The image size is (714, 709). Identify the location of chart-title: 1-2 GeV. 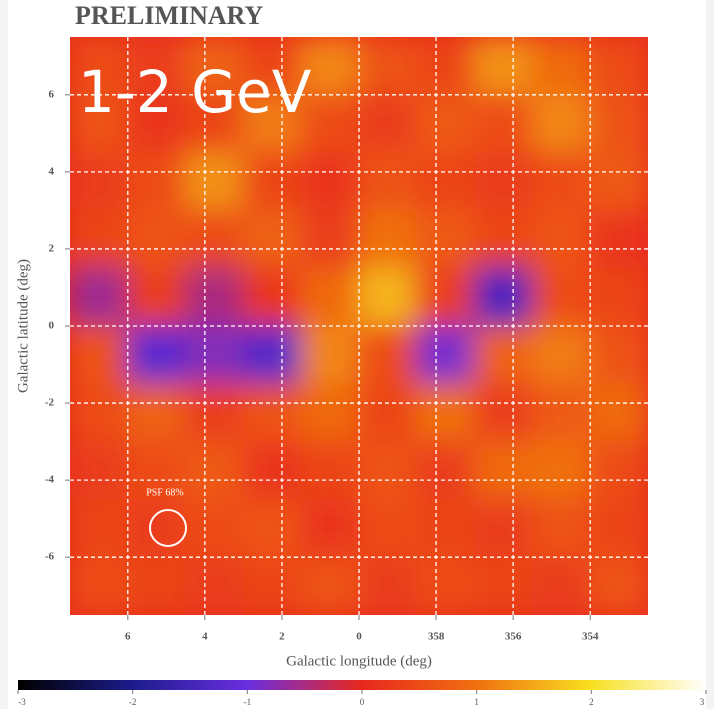
(195, 92).